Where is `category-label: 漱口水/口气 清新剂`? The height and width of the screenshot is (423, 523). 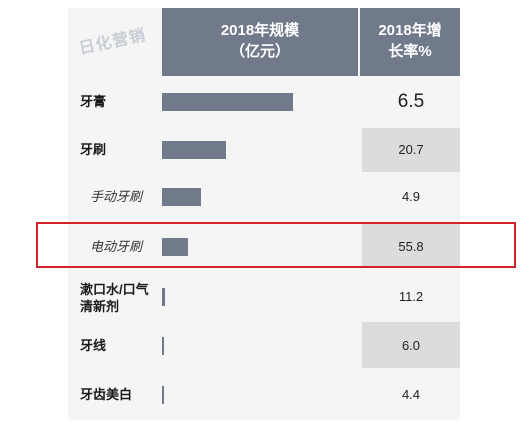 category-label: 漱口水/口气 清新剂 is located at coordinates (114, 298).